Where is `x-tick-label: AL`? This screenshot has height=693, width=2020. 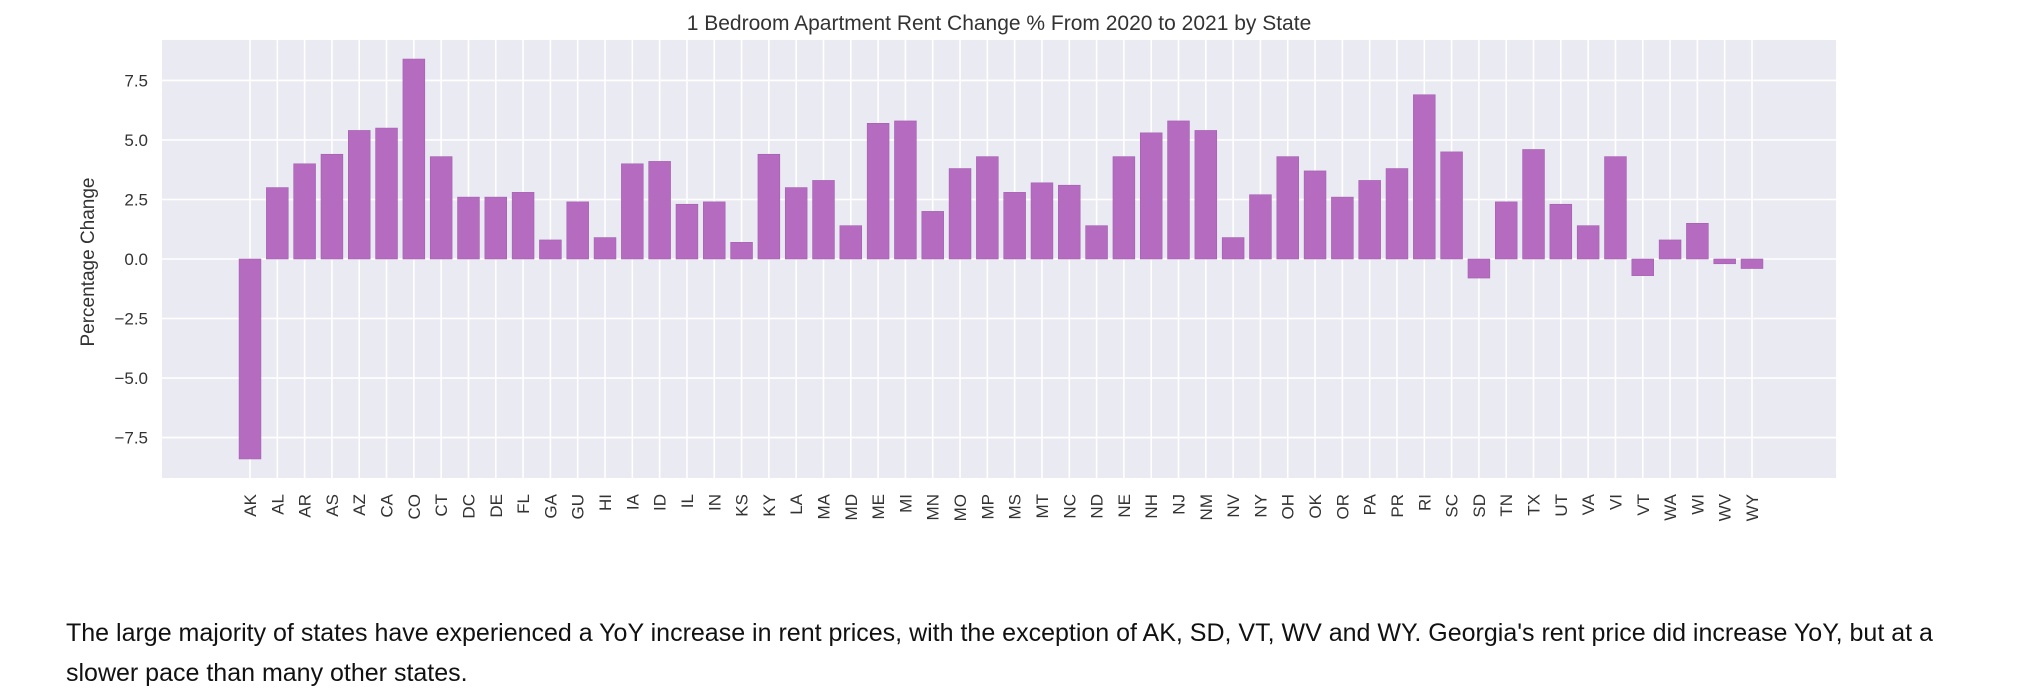
x-tick-label: AL is located at coordinates (277, 504).